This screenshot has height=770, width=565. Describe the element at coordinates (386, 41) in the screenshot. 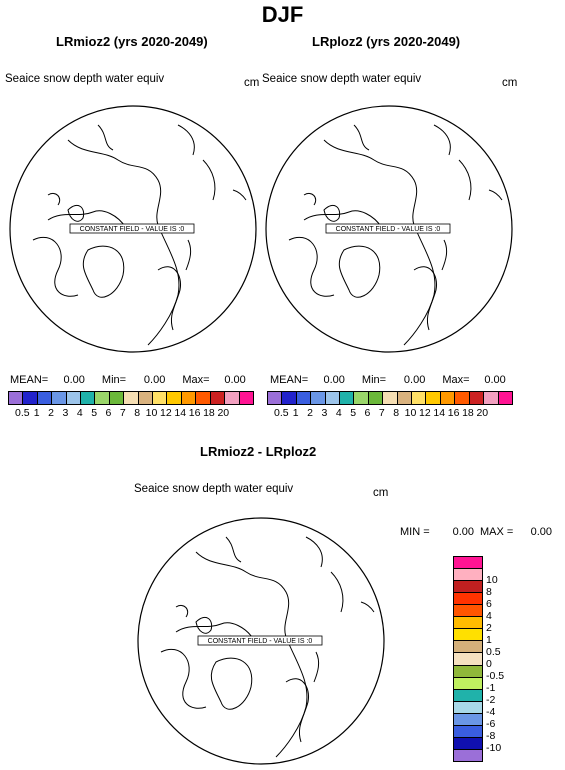

I see `panel2-title: LRploz2 (yrs 2020-2049)` at that location.